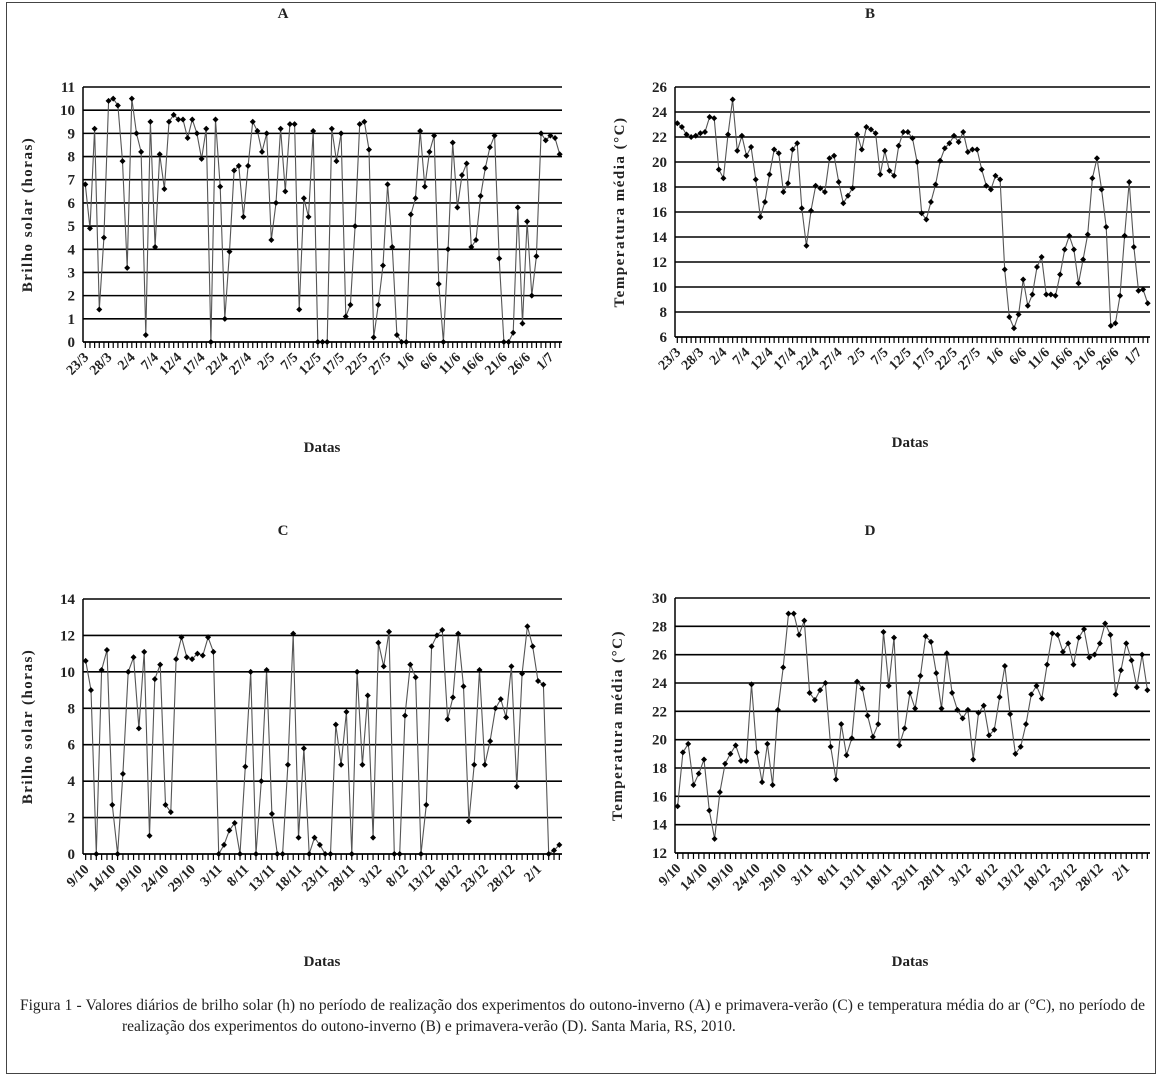 The width and height of the screenshot is (1162, 1078). Describe the element at coordinates (155, 878) in the screenshot. I see `x-tick-label: 24/10` at that location.